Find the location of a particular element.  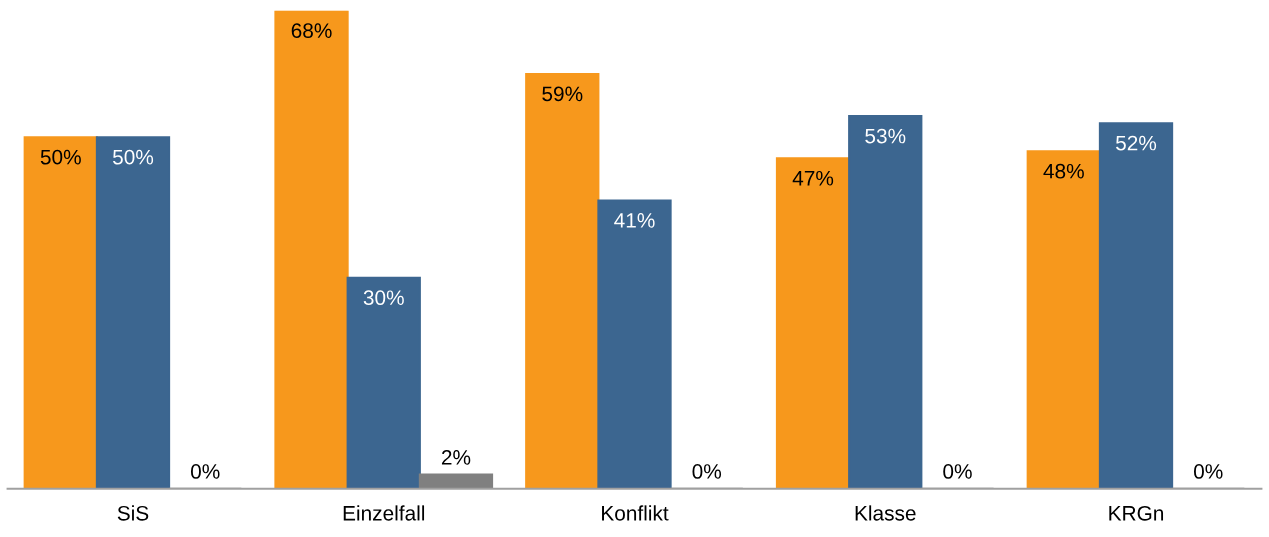

x-tick-label: Konflikt is located at coordinates (635, 513).